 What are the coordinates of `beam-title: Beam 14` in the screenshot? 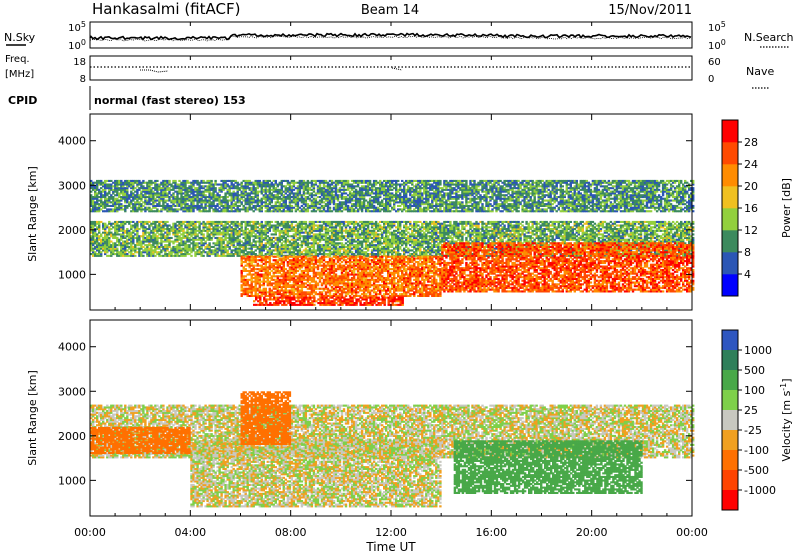 It's located at (390, 10).